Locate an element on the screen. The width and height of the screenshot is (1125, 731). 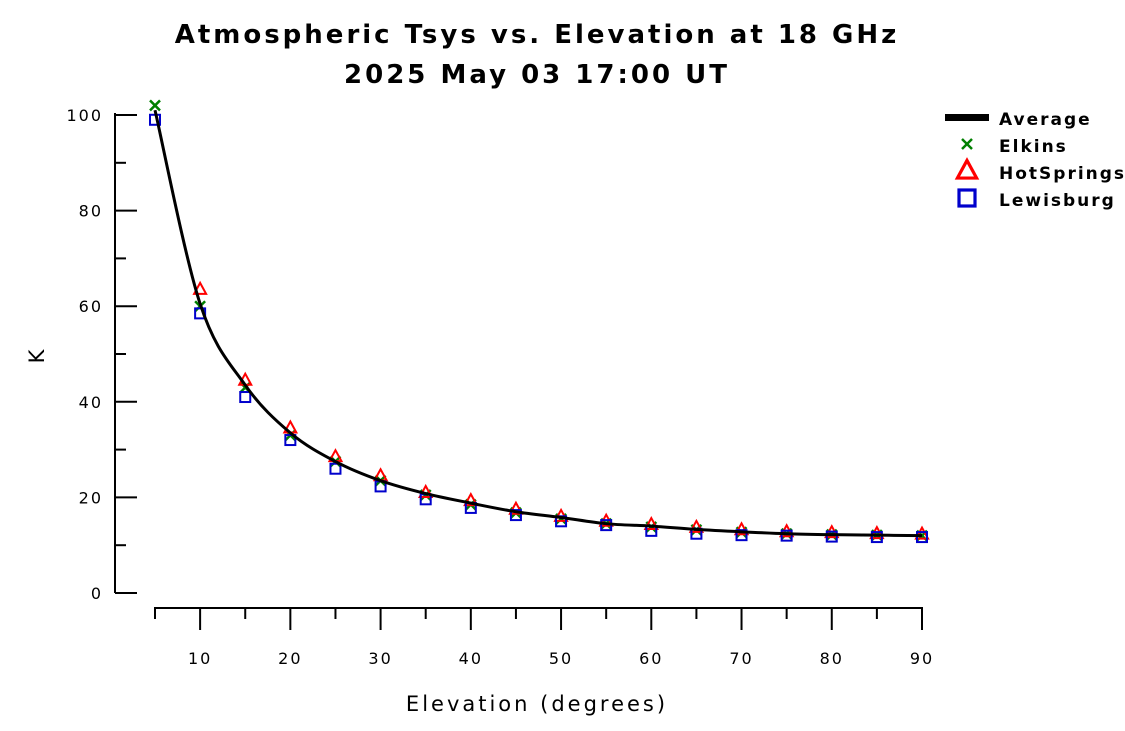
x-tick-label: 70 is located at coordinates (741, 658).